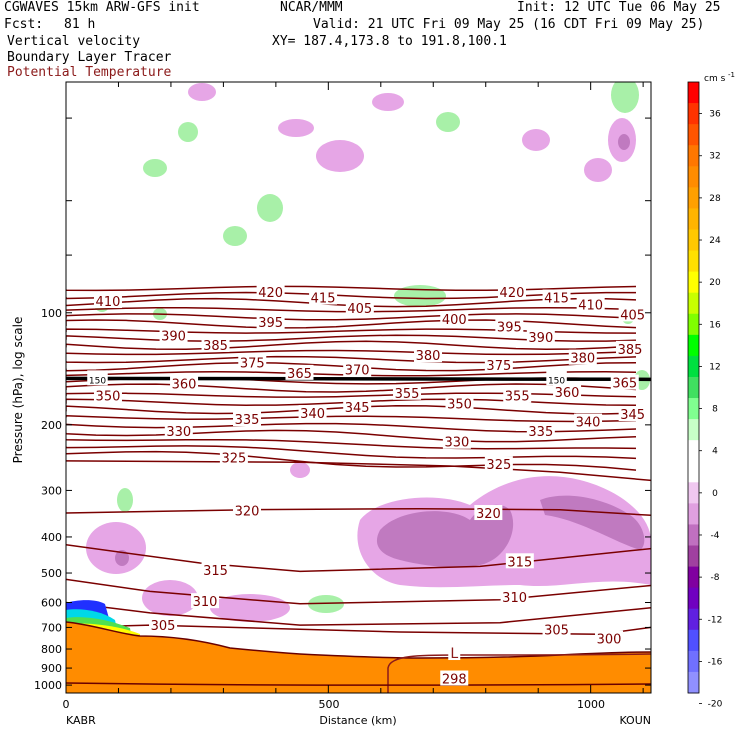 Image resolution: width=740 pixels, height=740 pixels. Describe the element at coordinates (389, 41) in the screenshot. I see `xy-coordinates: XY= 187.4,173.8 to 191.8,100.1` at that location.